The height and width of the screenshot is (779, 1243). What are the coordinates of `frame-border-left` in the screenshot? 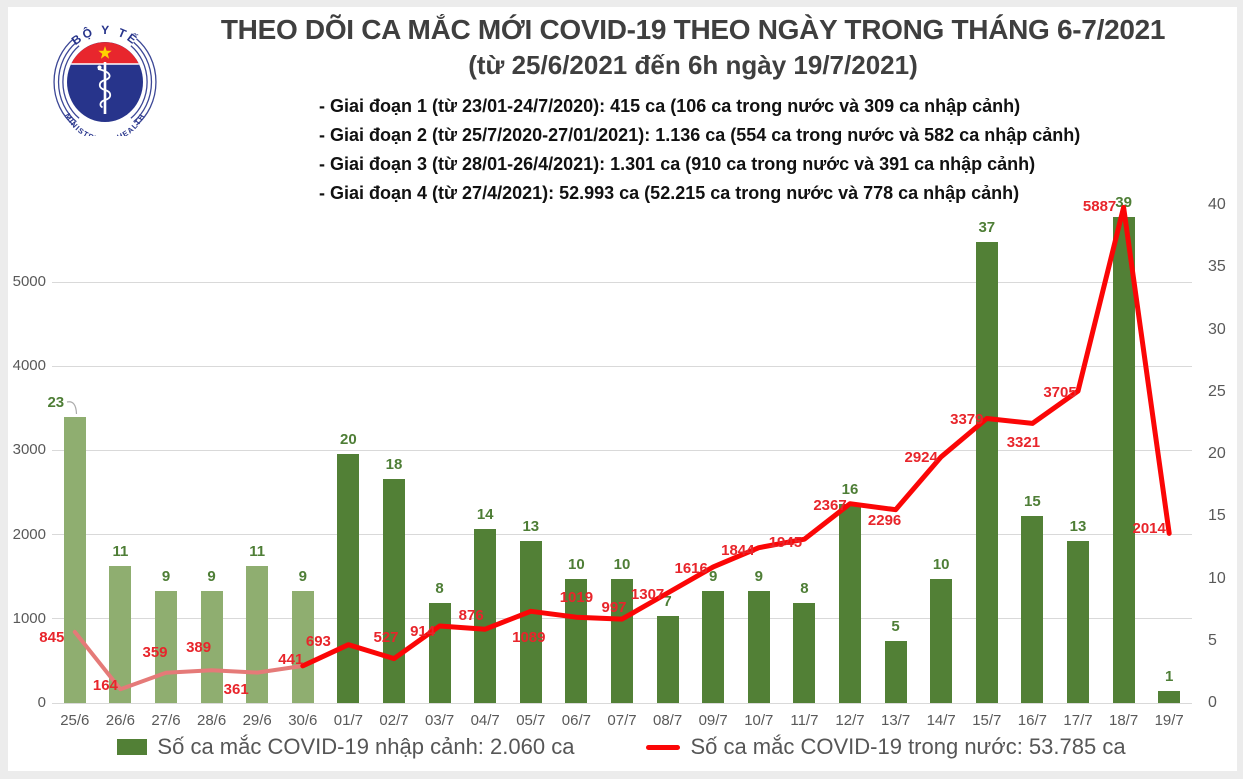 It's located at (4, 389).